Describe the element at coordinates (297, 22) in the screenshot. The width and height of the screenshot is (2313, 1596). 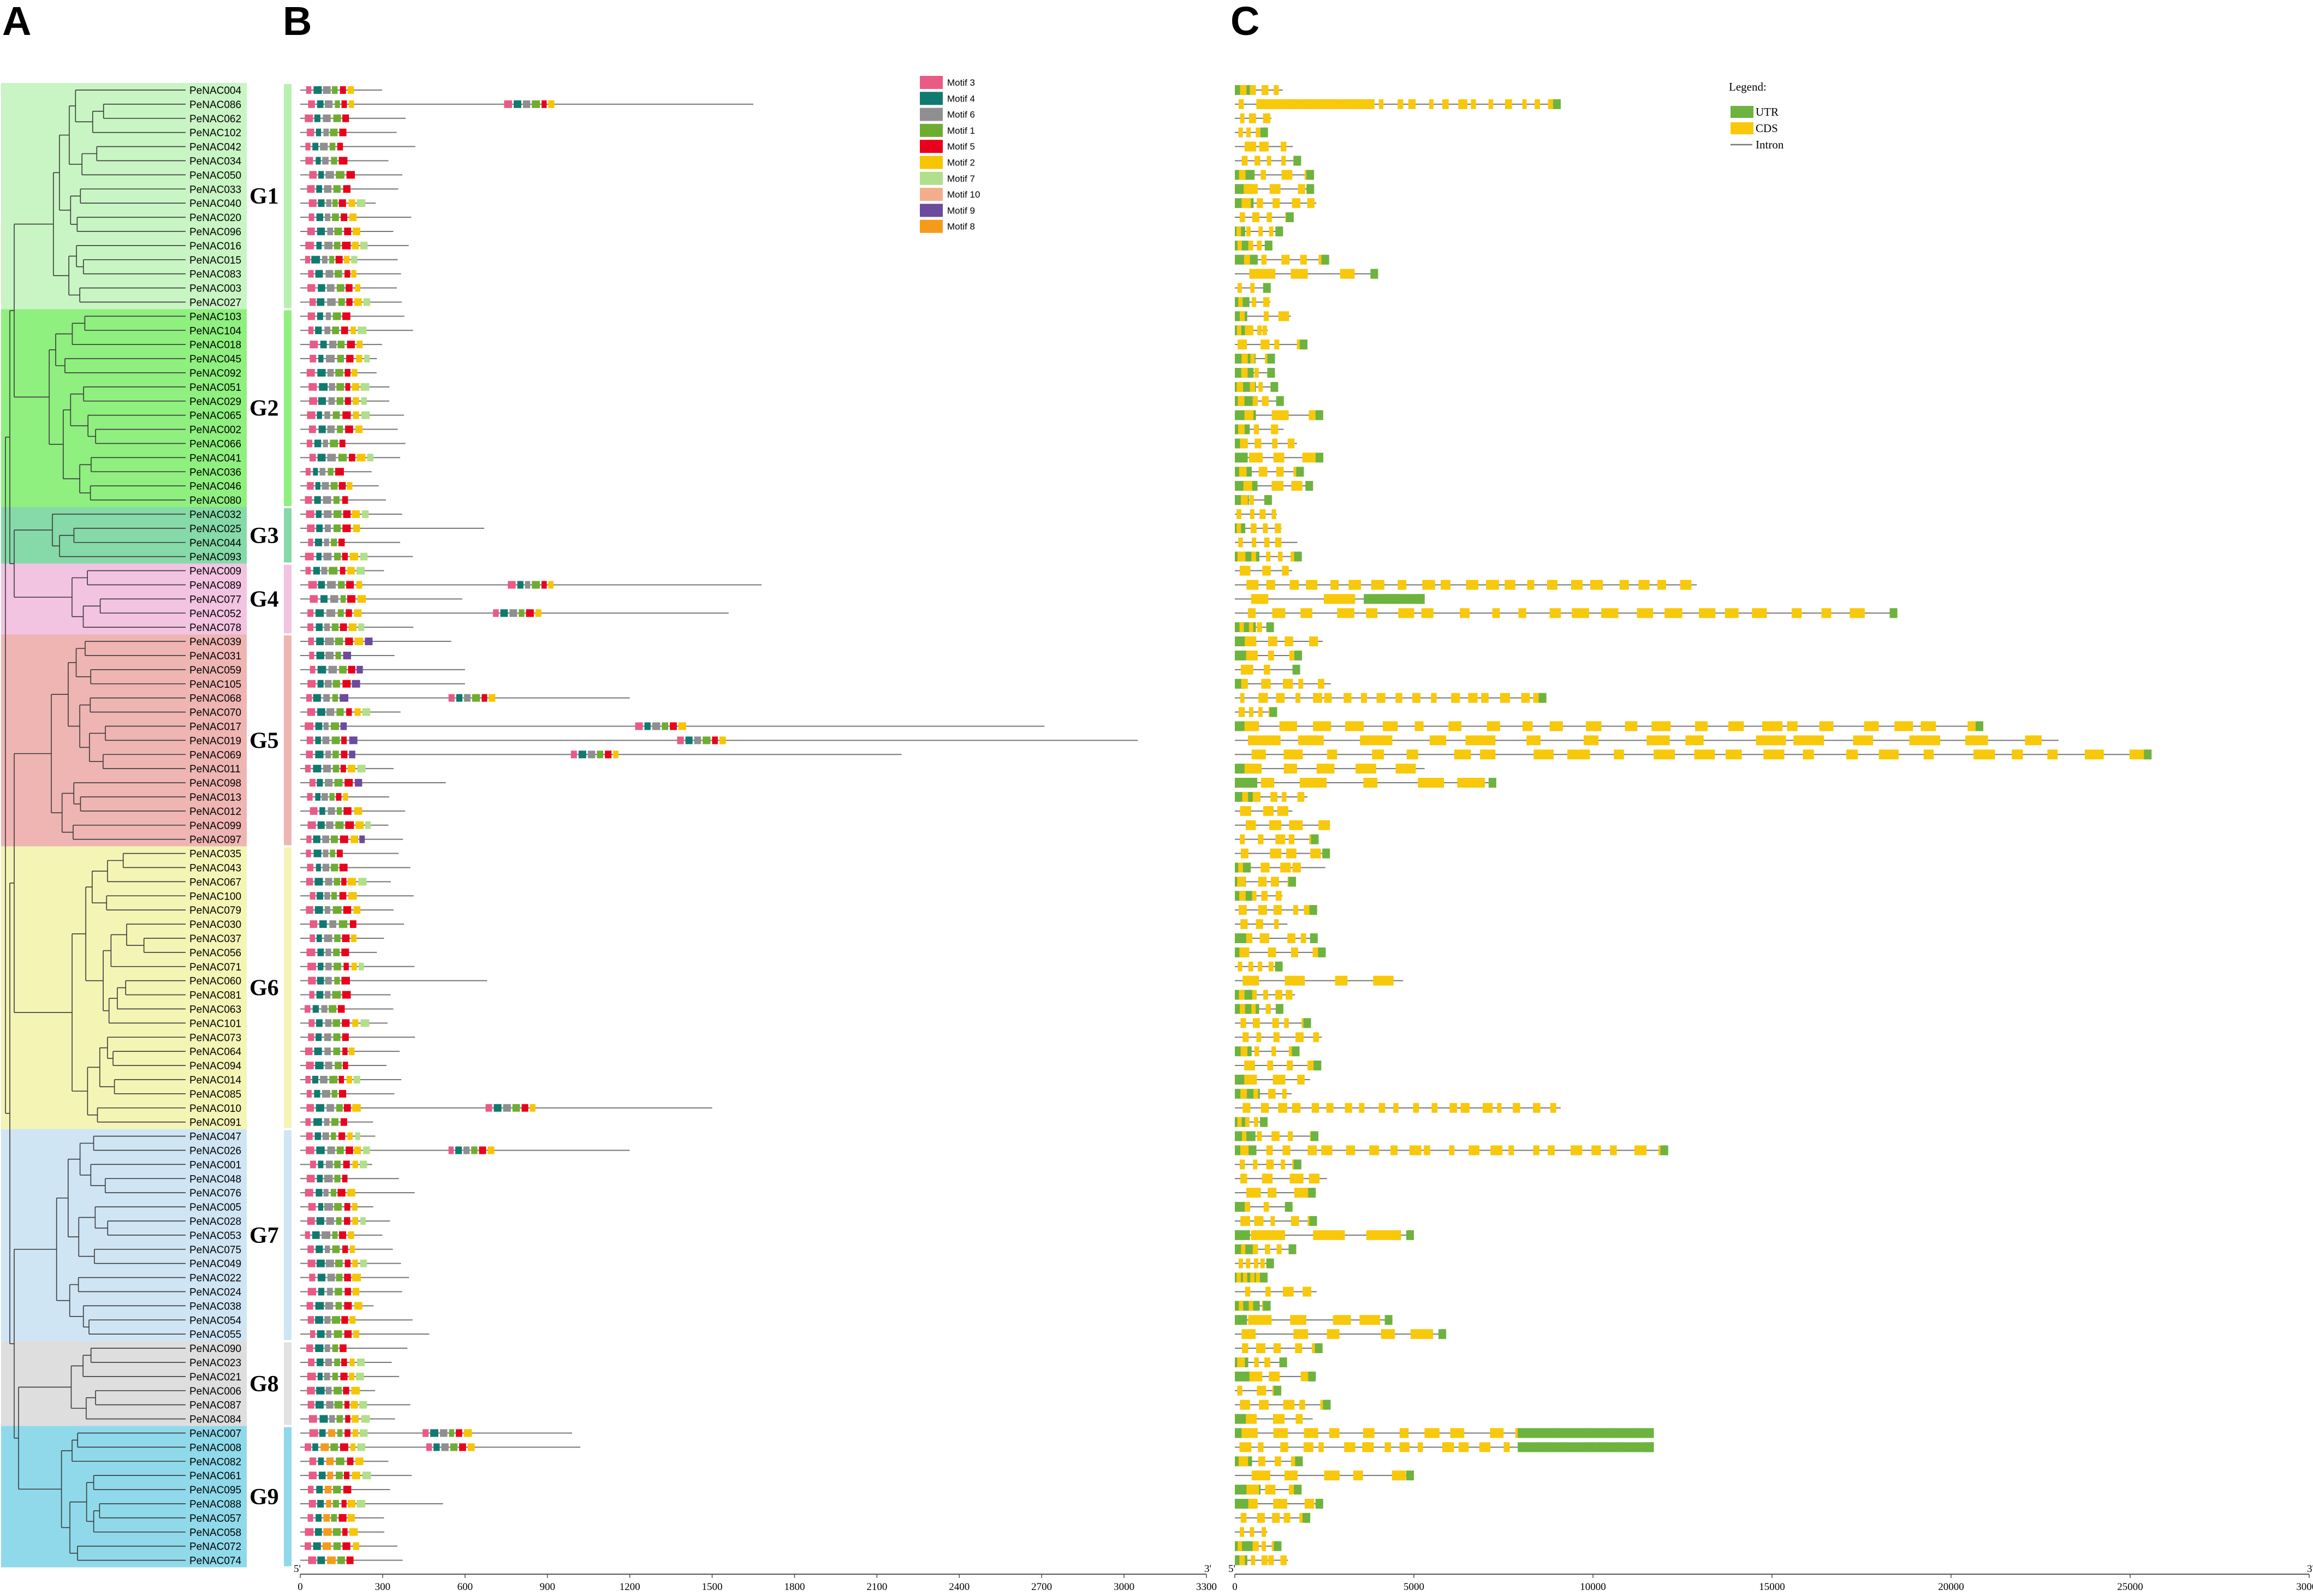
I see `panel-label-b: B` at that location.